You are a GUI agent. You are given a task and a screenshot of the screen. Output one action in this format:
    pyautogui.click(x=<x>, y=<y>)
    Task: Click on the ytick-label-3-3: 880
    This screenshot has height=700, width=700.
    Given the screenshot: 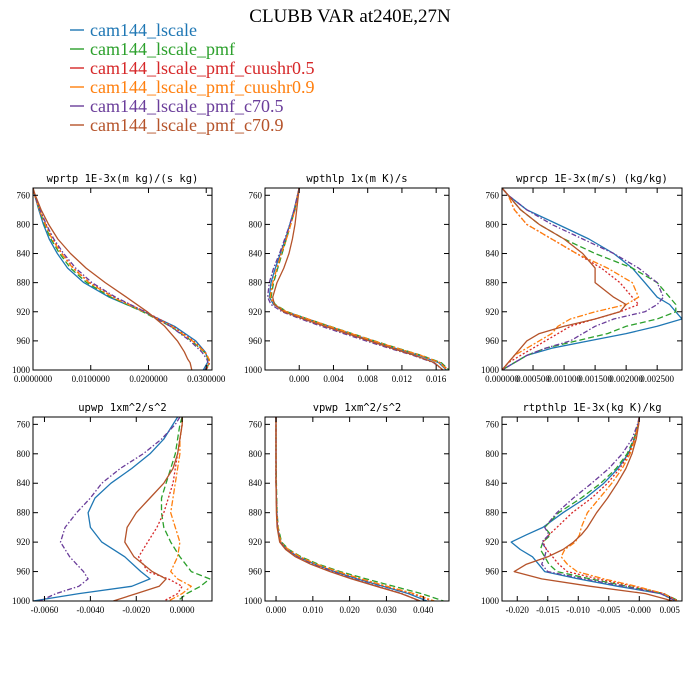 What is the action you would take?
    pyautogui.click(x=24, y=513)
    